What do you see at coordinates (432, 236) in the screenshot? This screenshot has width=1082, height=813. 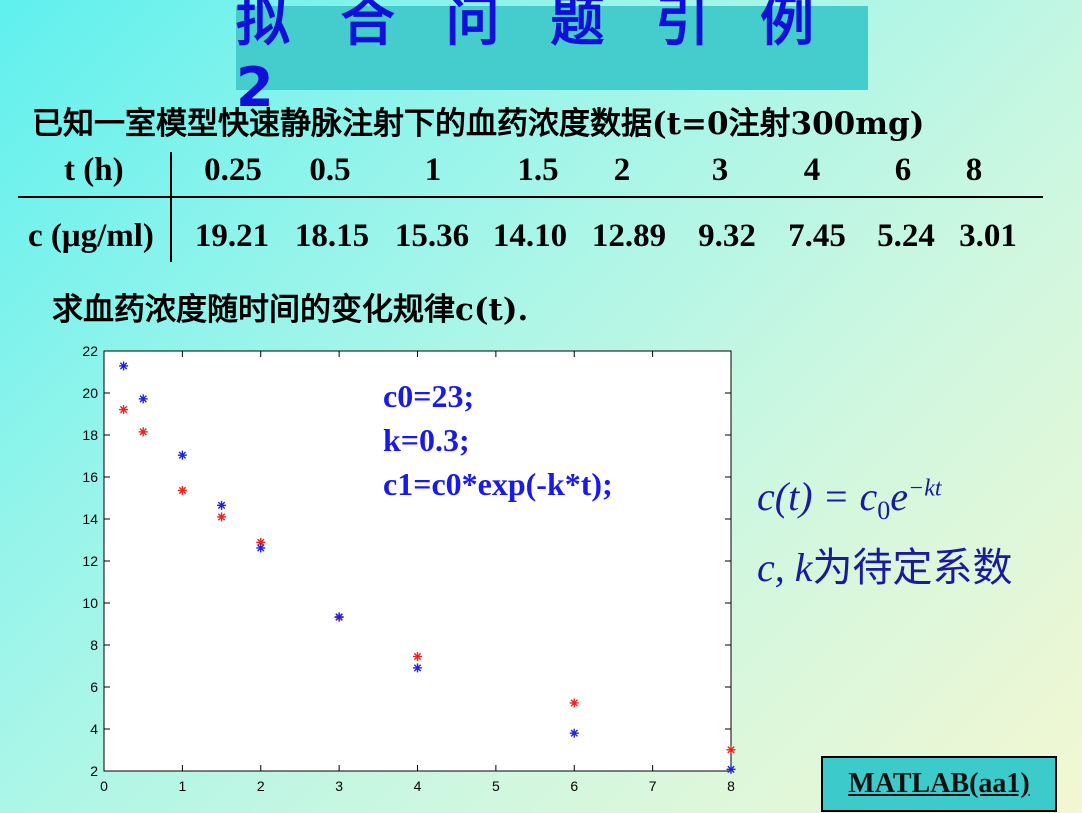 I see `table-cell-c: 15.36` at bounding box center [432, 236].